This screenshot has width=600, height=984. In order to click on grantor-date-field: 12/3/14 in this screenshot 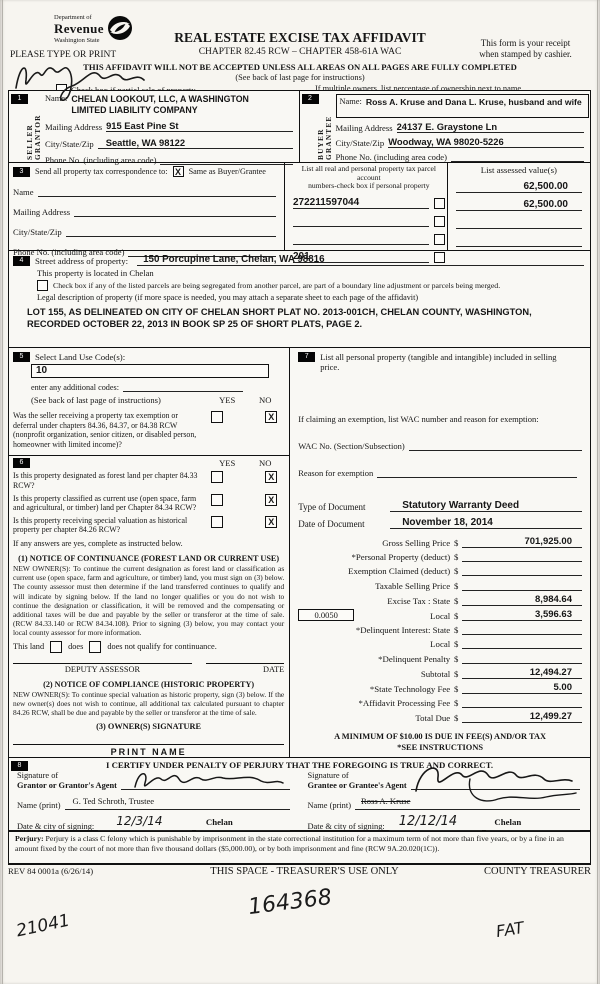, I will do `click(145, 822)`.